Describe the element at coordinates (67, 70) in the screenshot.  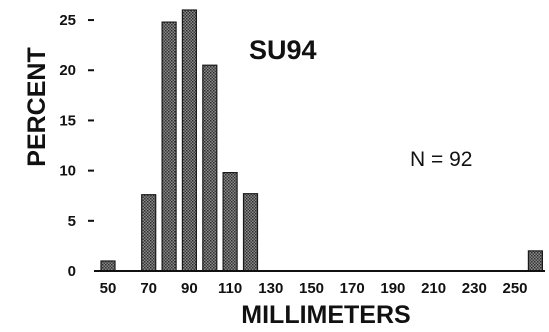
I see `y-tick-label-20: 20` at that location.